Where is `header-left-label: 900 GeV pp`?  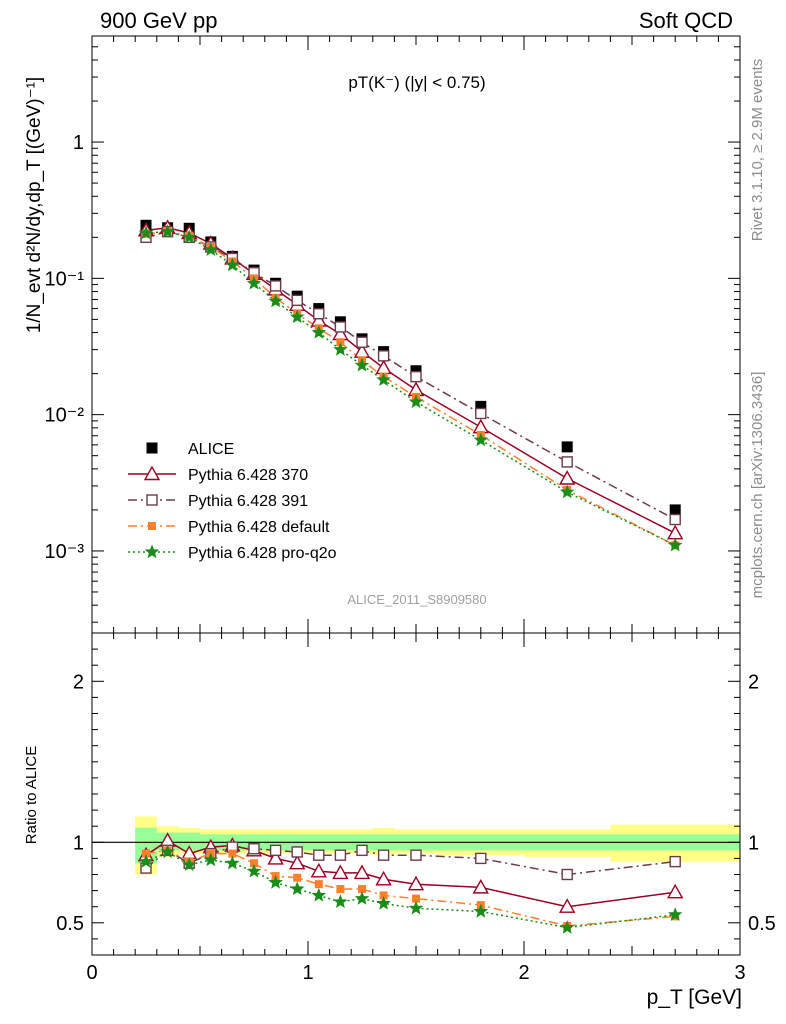 header-left-label: 900 GeV pp is located at coordinates (158, 20).